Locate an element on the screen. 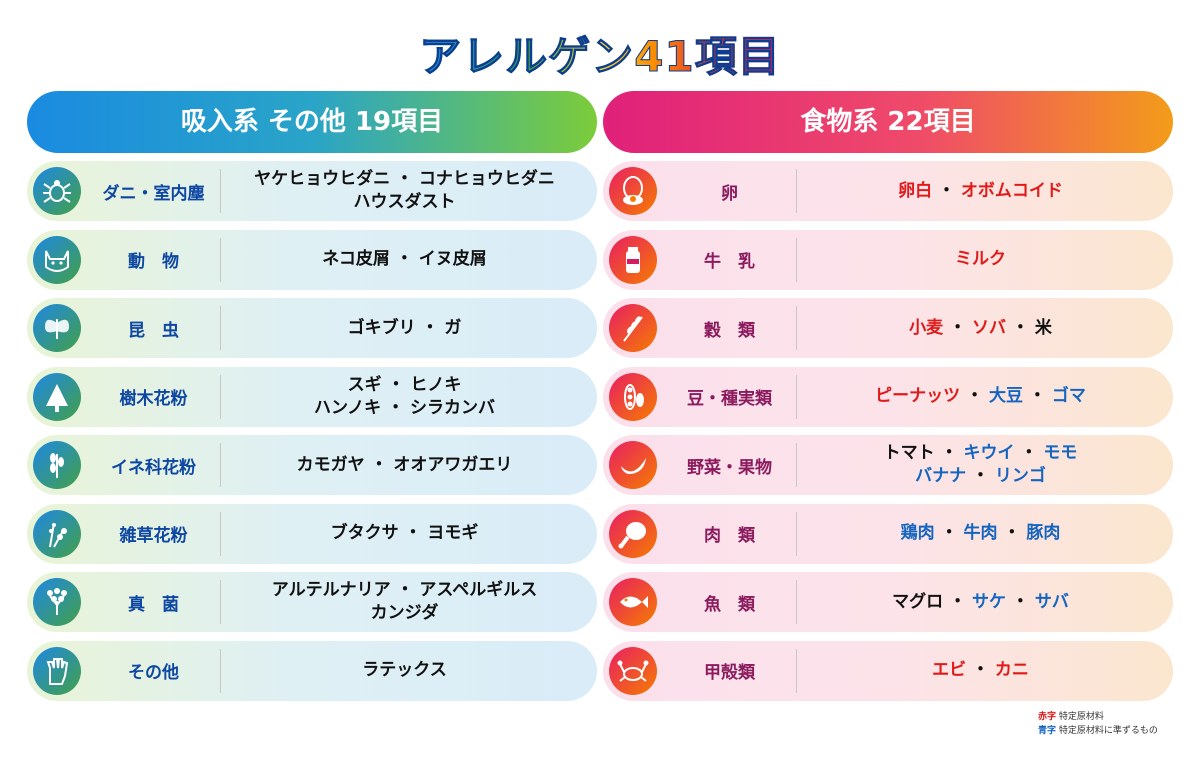 The width and height of the screenshot is (1200, 763). legend-blue: 青字 特定原材料に準ずるもの is located at coordinates (1098, 731).